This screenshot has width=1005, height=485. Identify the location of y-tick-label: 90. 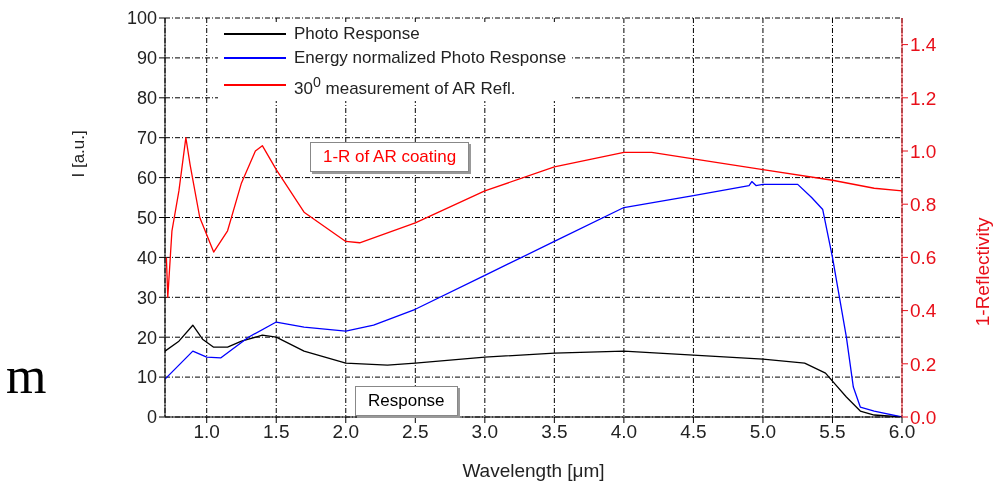
(146, 58).